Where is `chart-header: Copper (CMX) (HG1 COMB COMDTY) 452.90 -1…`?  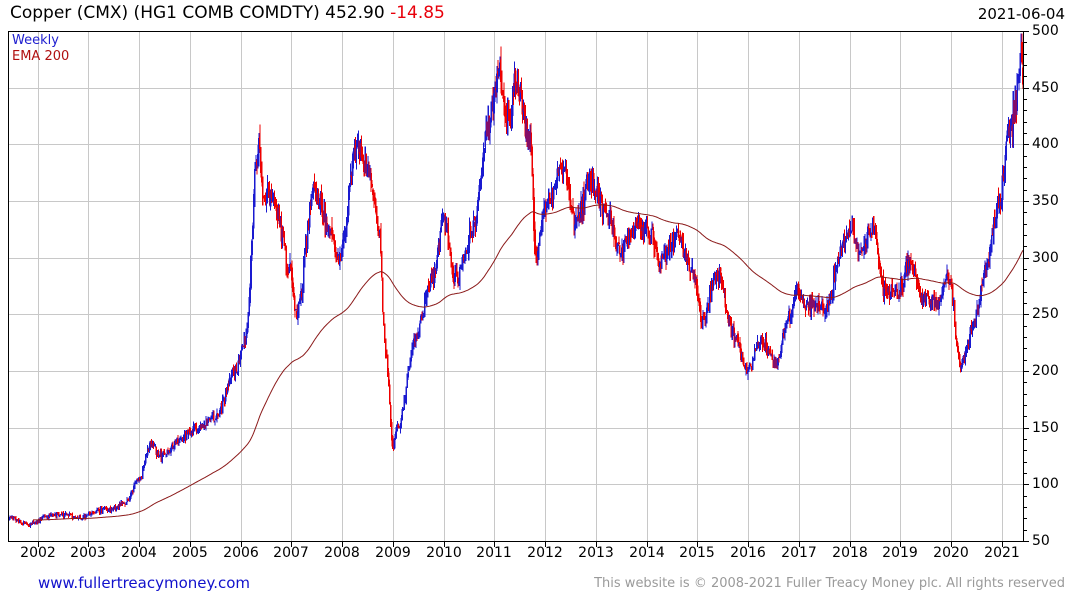 chart-header: Copper (CMX) (HG1 COMB COMDTY) 452.90 -1… is located at coordinates (537, 14).